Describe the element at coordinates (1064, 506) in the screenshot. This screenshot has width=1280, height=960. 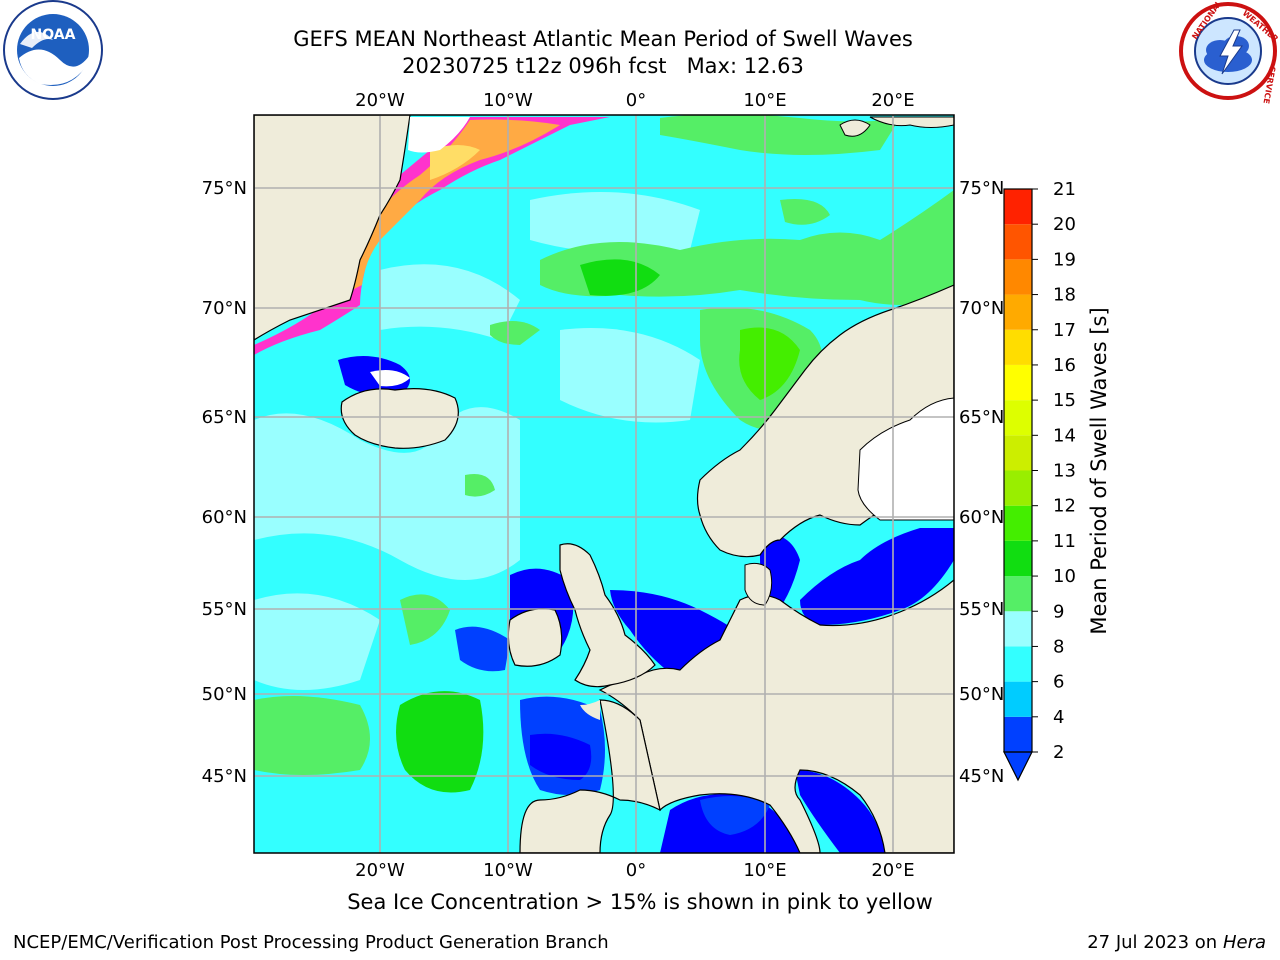
I see `colorbar-tick-label: 12` at that location.